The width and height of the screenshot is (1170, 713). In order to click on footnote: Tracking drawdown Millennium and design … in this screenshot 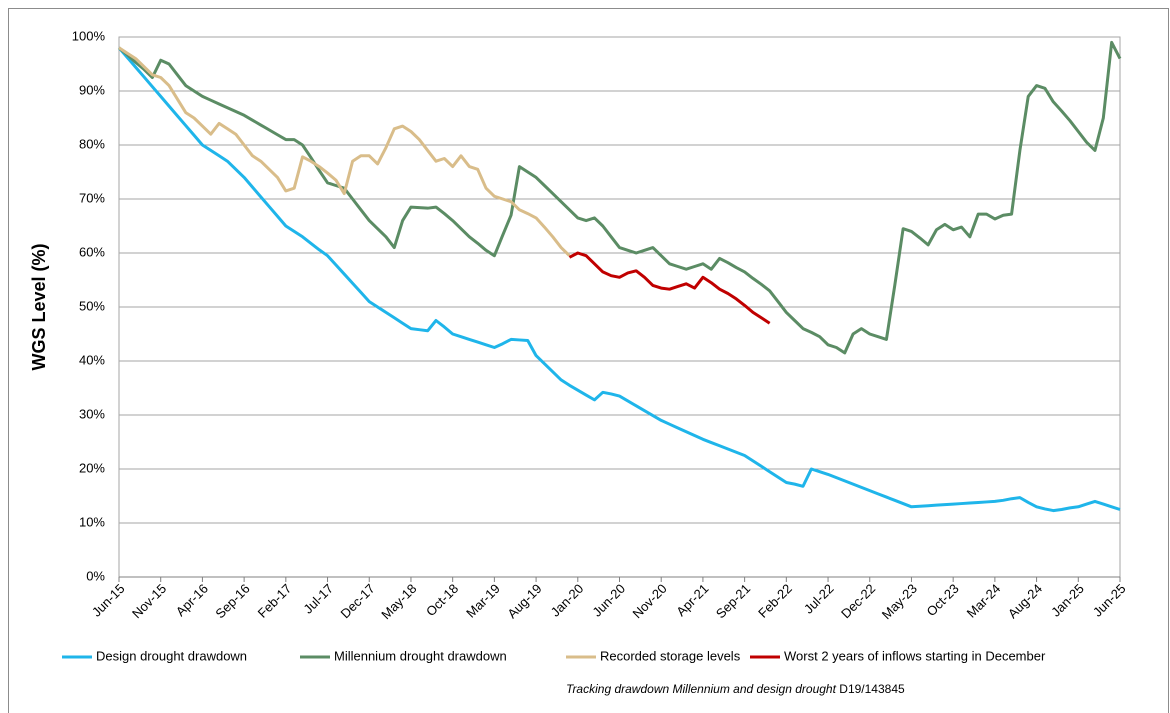, I will do `click(735, 689)`.